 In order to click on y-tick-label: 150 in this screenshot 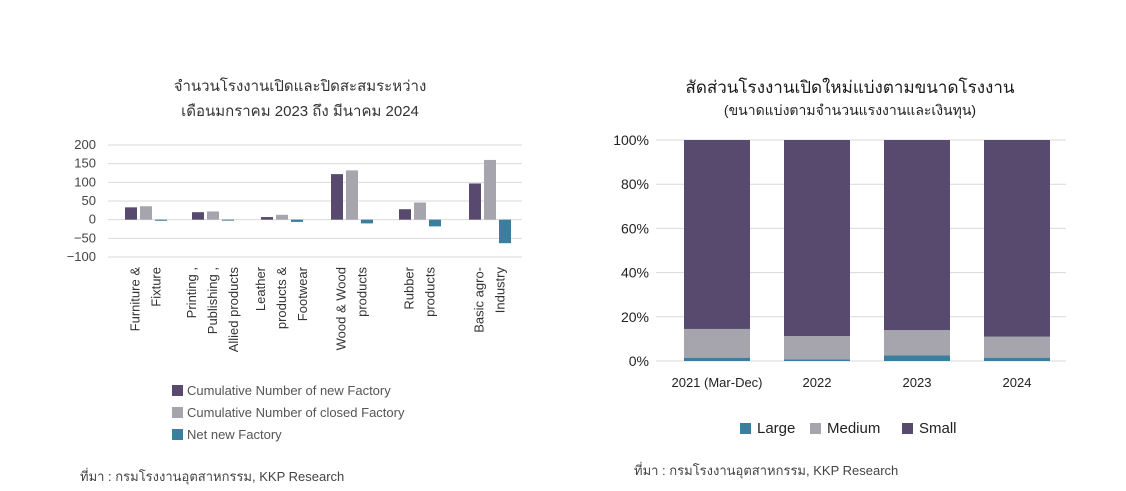, I will do `click(85, 163)`.